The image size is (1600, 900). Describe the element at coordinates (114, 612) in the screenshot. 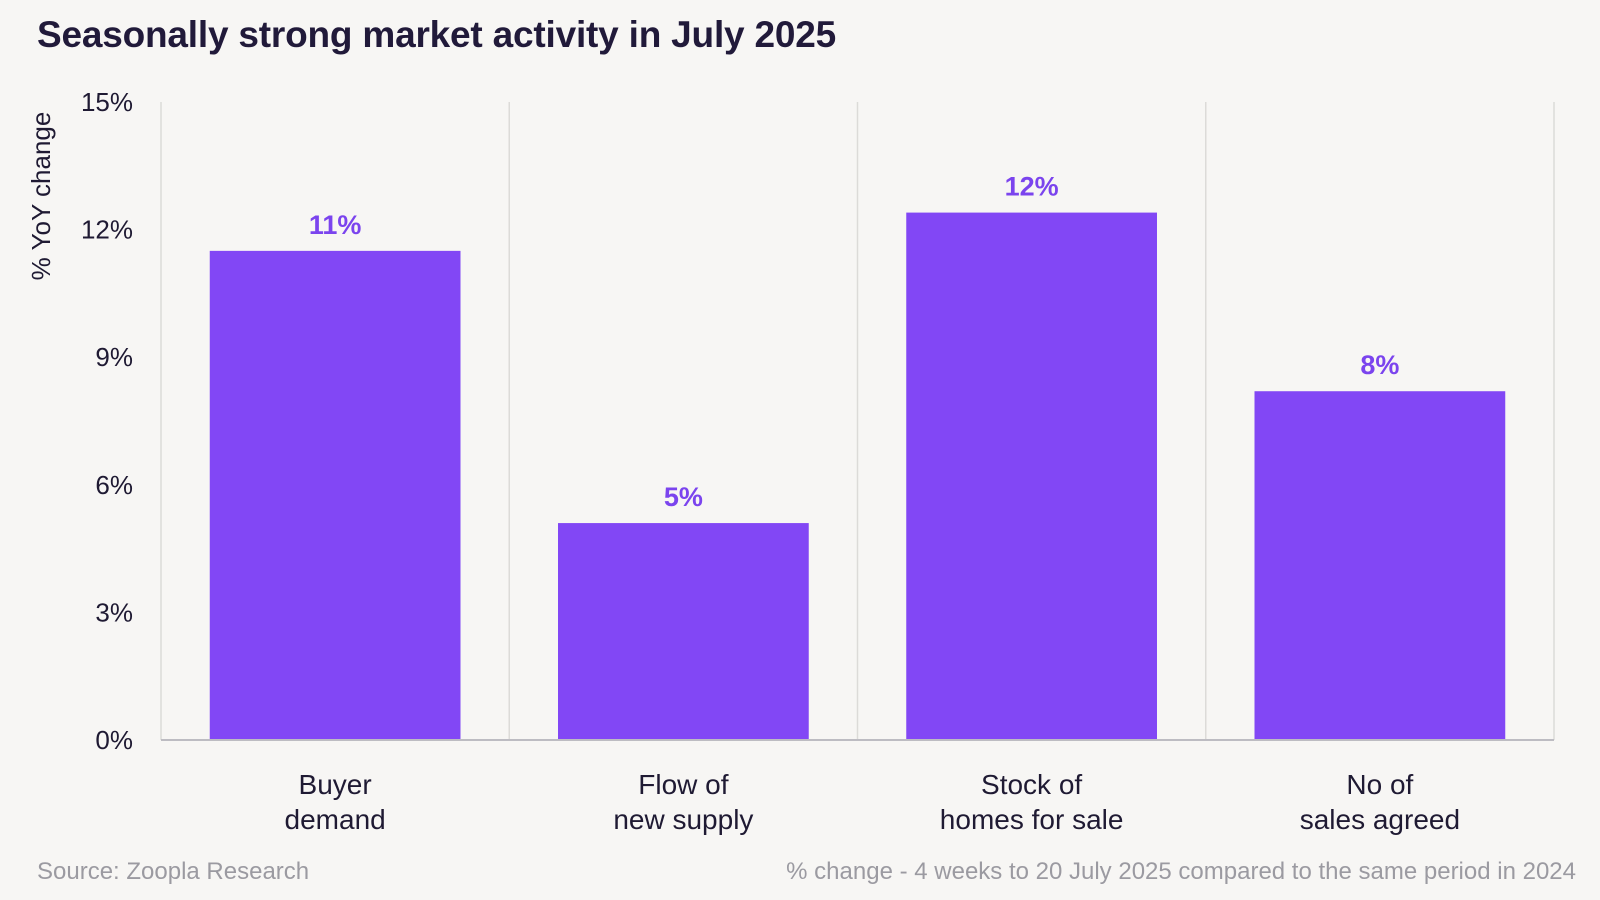

I see `y-tick-label: 3%` at that location.